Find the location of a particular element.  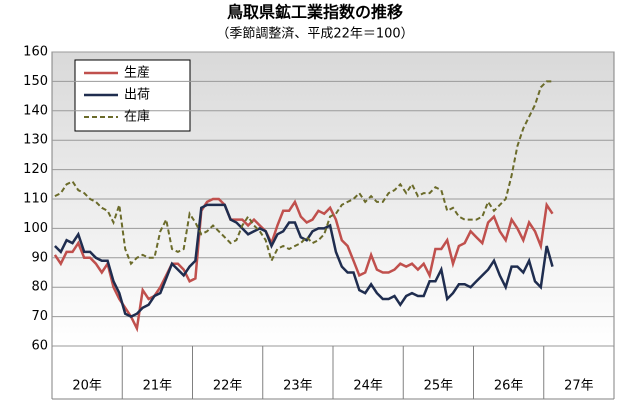

x-tick-label: 26年 is located at coordinates (509, 386).